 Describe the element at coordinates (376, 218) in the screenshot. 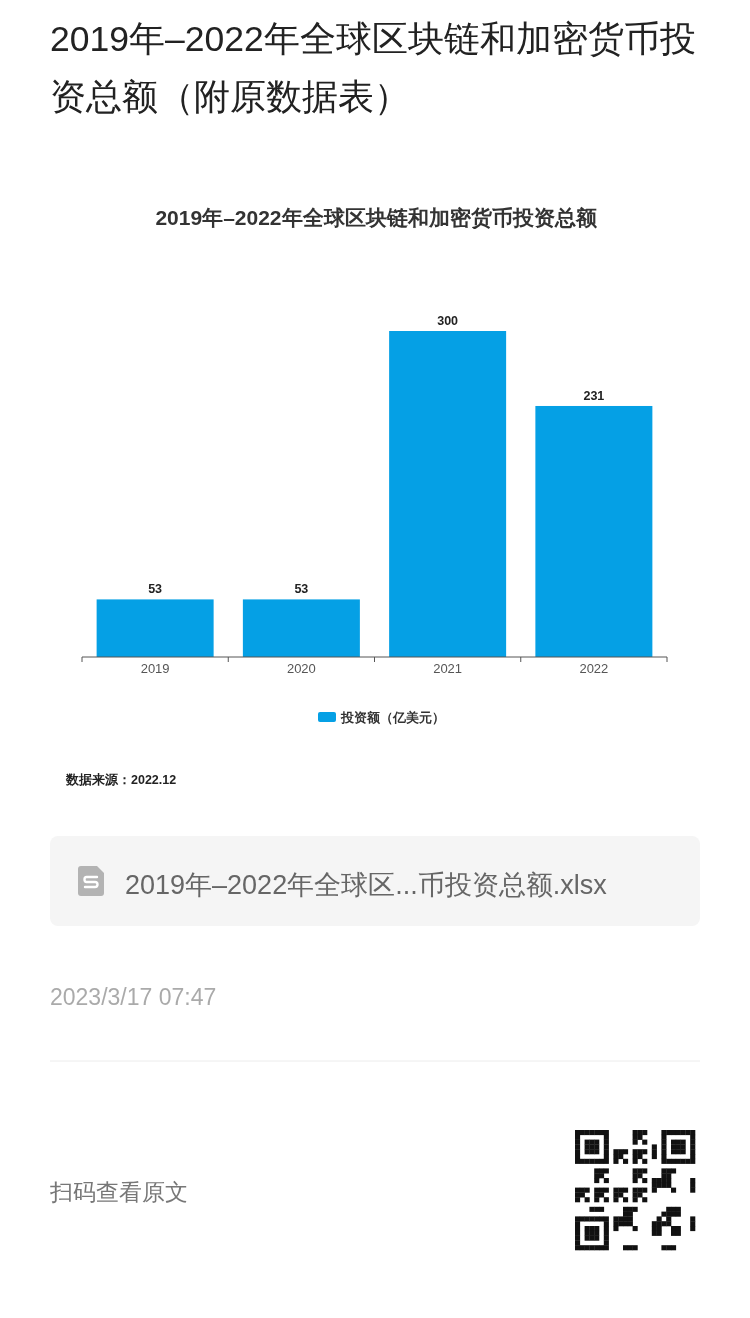

I see `chart-subtitle: 2019年–2022年全球区块链和加密货币投资总额` at that location.